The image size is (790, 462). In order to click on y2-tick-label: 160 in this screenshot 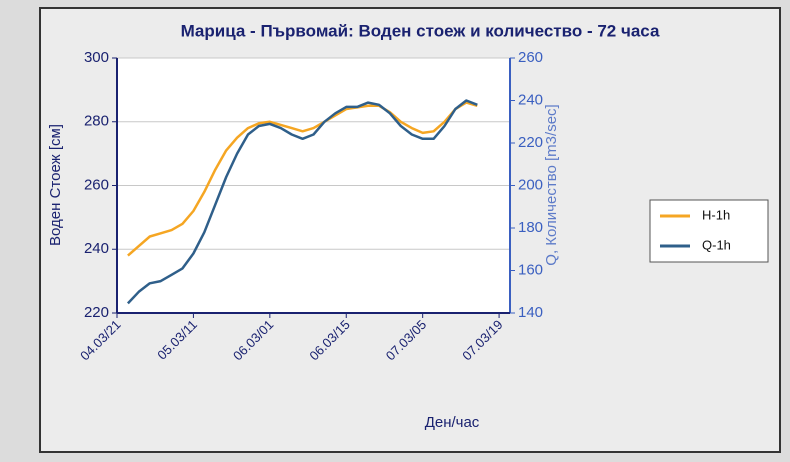, I will do `click(530, 269)`.